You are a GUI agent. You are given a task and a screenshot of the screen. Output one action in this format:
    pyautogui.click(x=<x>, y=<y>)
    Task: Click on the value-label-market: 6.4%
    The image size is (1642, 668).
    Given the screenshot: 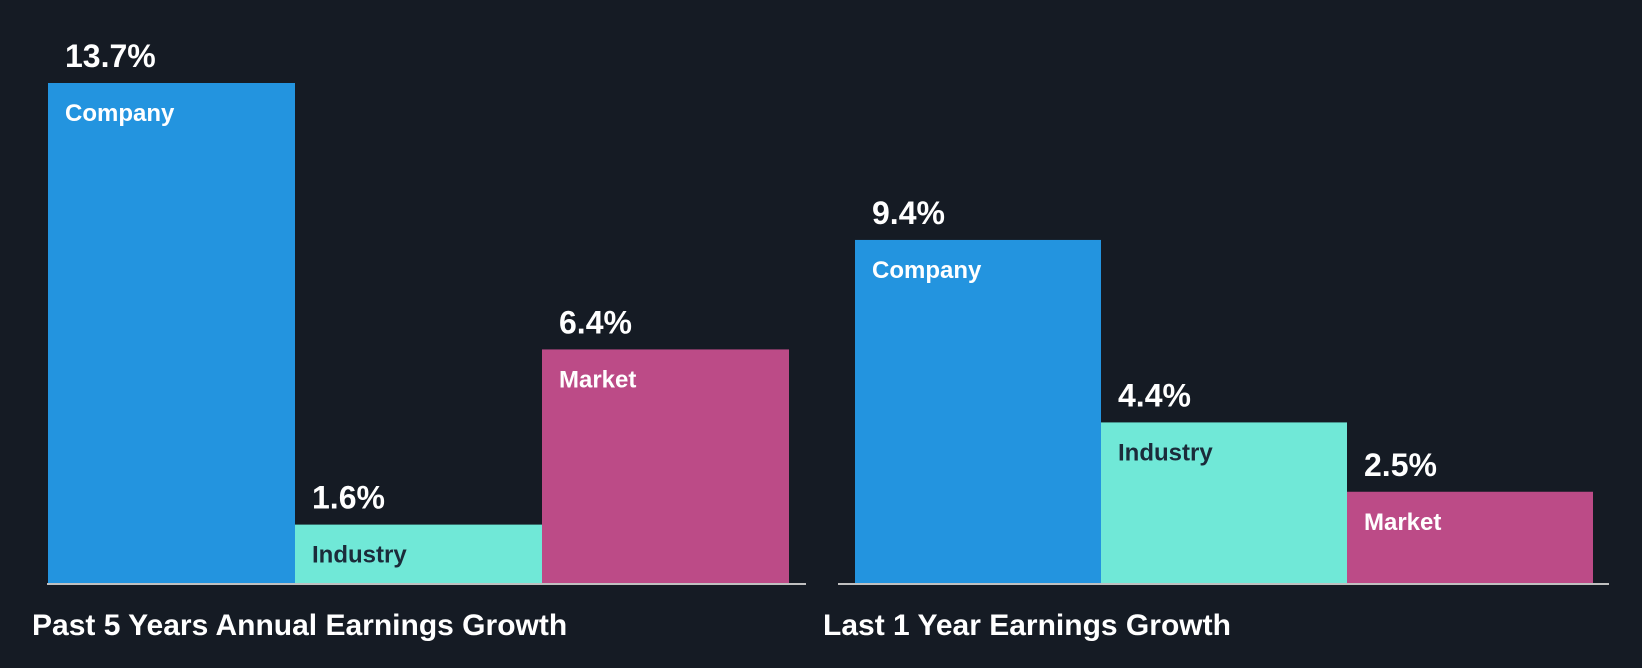 What is the action you would take?
    pyautogui.click(x=595, y=322)
    